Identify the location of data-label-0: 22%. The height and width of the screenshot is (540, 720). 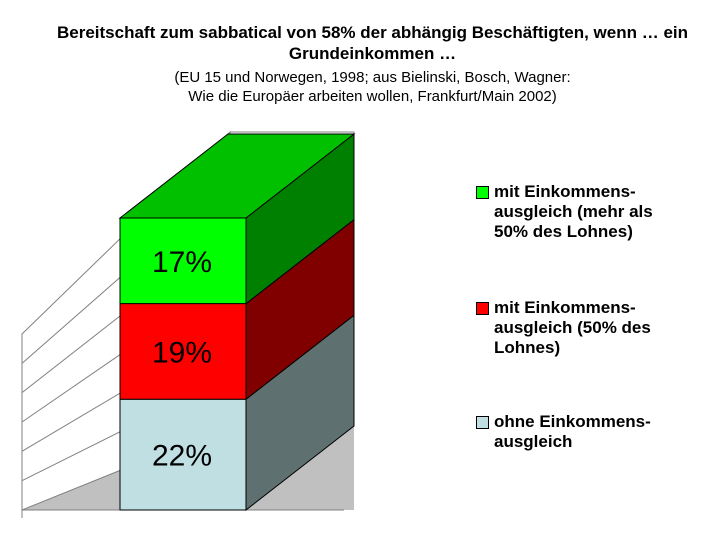
(182, 456).